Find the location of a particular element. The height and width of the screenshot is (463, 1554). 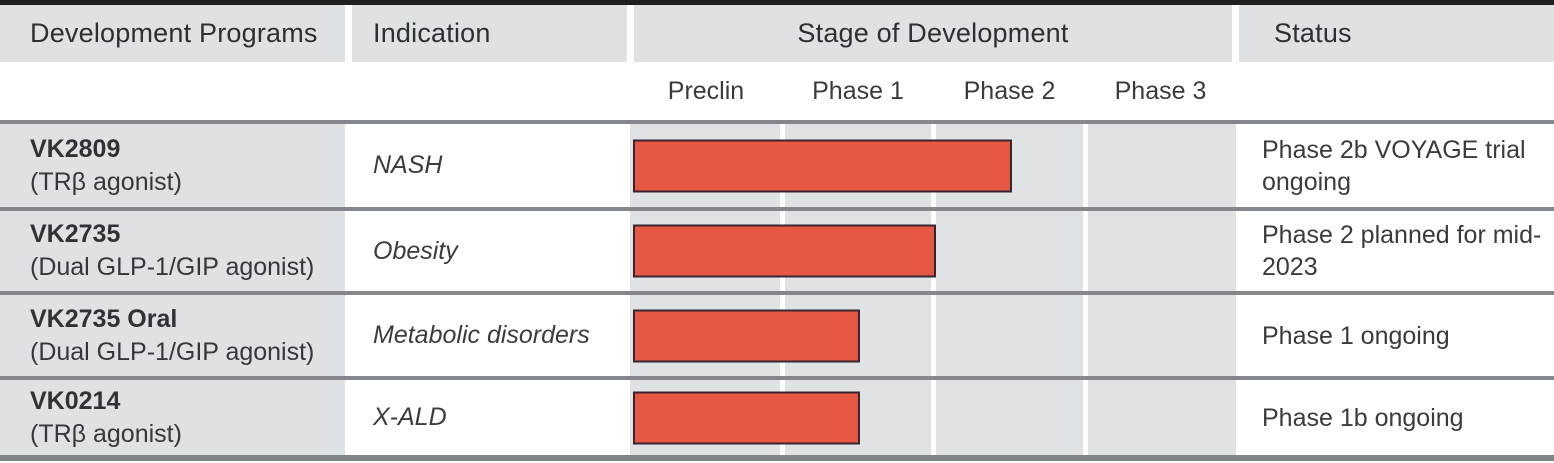

status-cell: Phase 2b VOYAGE trial ongoing is located at coordinates (1394, 165).